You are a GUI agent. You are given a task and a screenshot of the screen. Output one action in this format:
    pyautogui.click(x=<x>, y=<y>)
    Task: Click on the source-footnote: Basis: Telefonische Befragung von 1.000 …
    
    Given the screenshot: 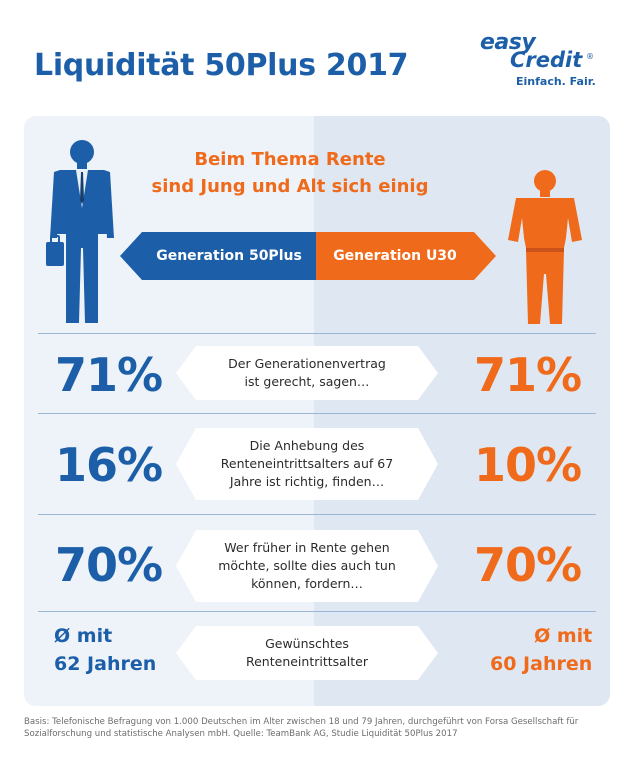 What is the action you would take?
    pyautogui.click(x=314, y=728)
    